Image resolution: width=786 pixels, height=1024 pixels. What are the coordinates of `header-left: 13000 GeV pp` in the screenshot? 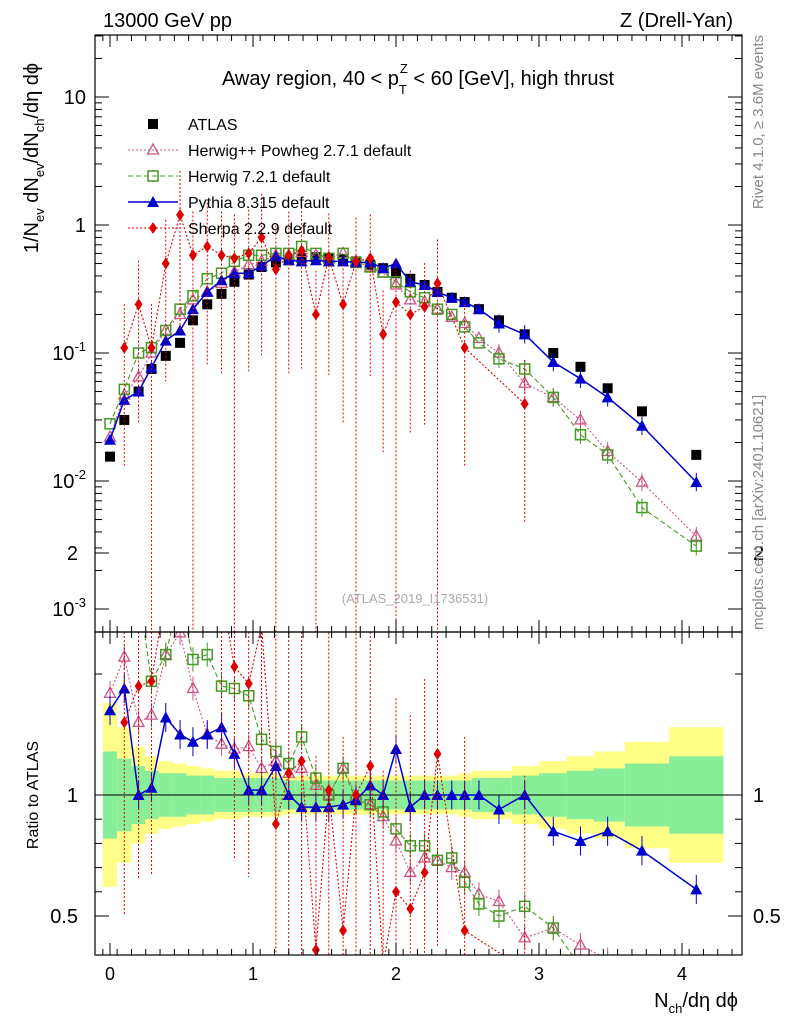 It's located at (167, 21).